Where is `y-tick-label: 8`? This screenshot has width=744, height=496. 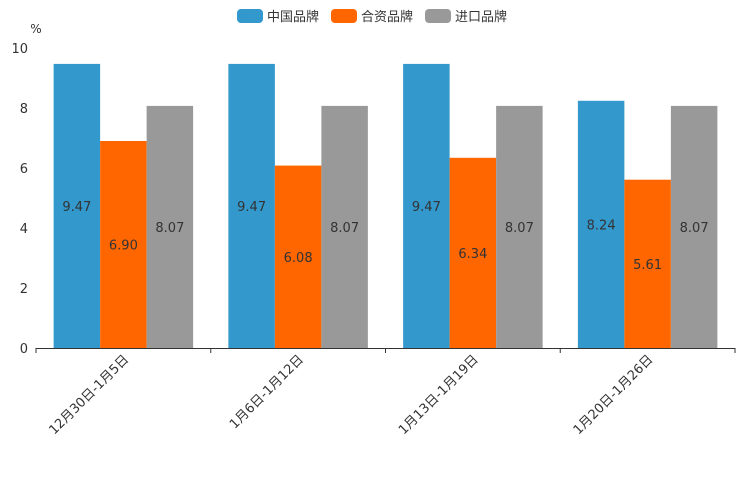
y-tick-label: 8 is located at coordinates (24, 109).